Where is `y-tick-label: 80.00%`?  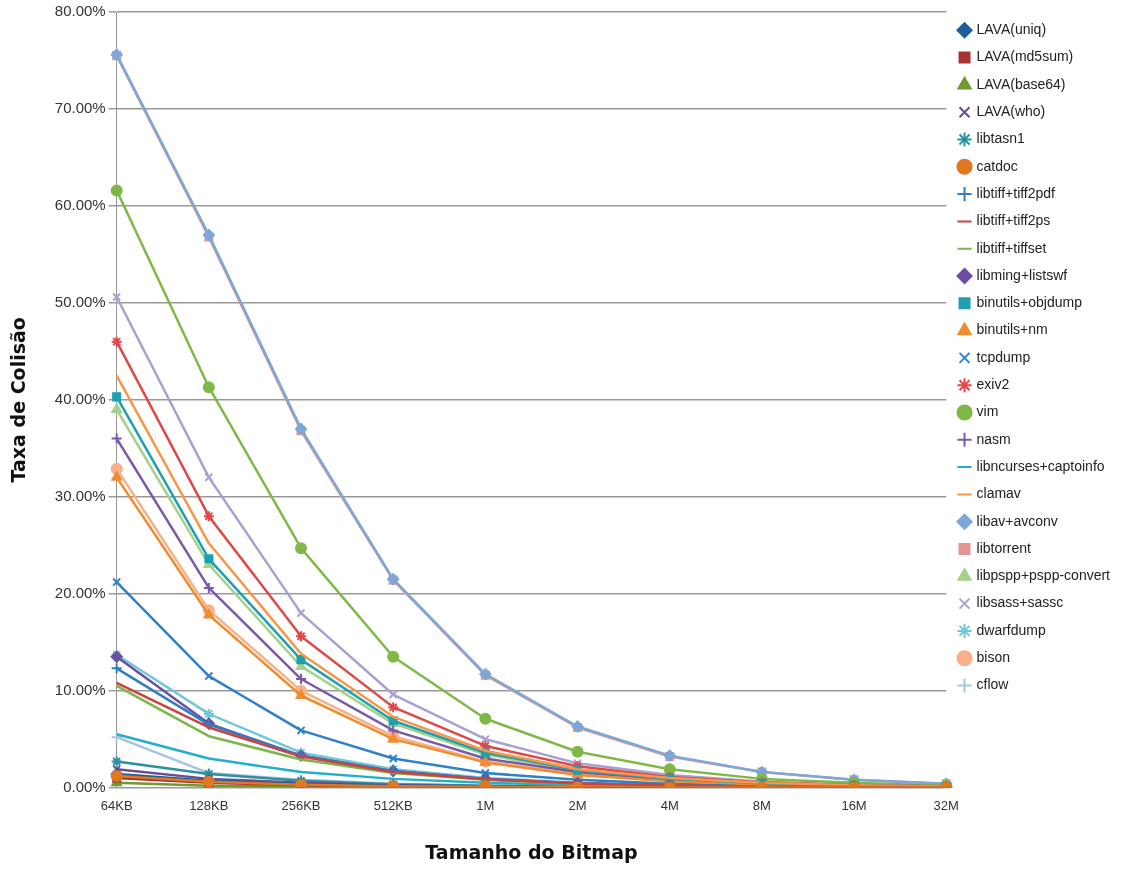
y-tick-label: 80.00% is located at coordinates (80, 11).